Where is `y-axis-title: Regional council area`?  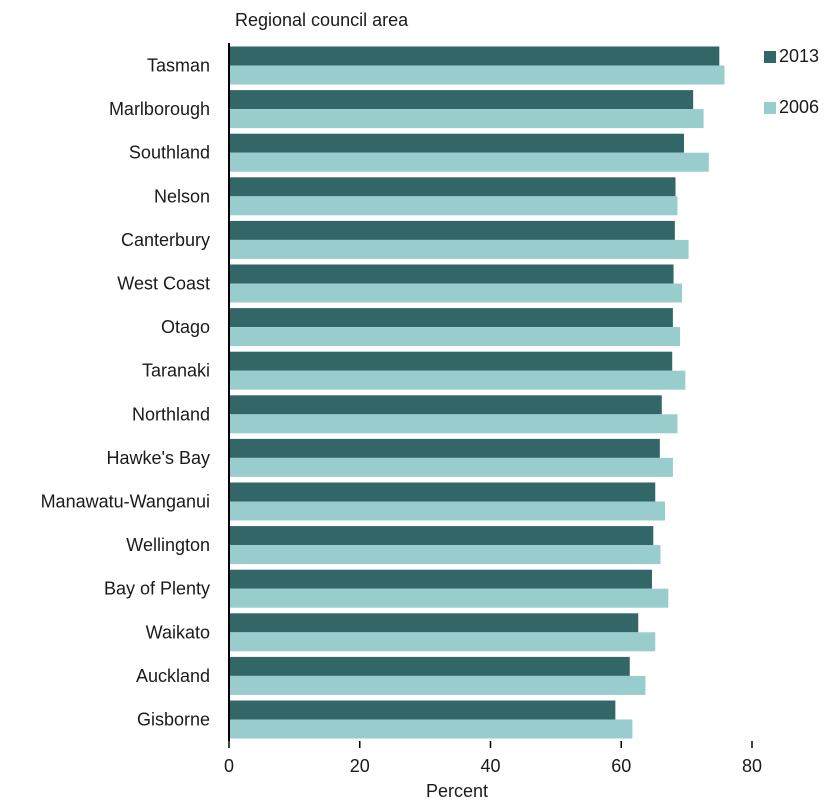
y-axis-title: Regional council area is located at coordinates (322, 20).